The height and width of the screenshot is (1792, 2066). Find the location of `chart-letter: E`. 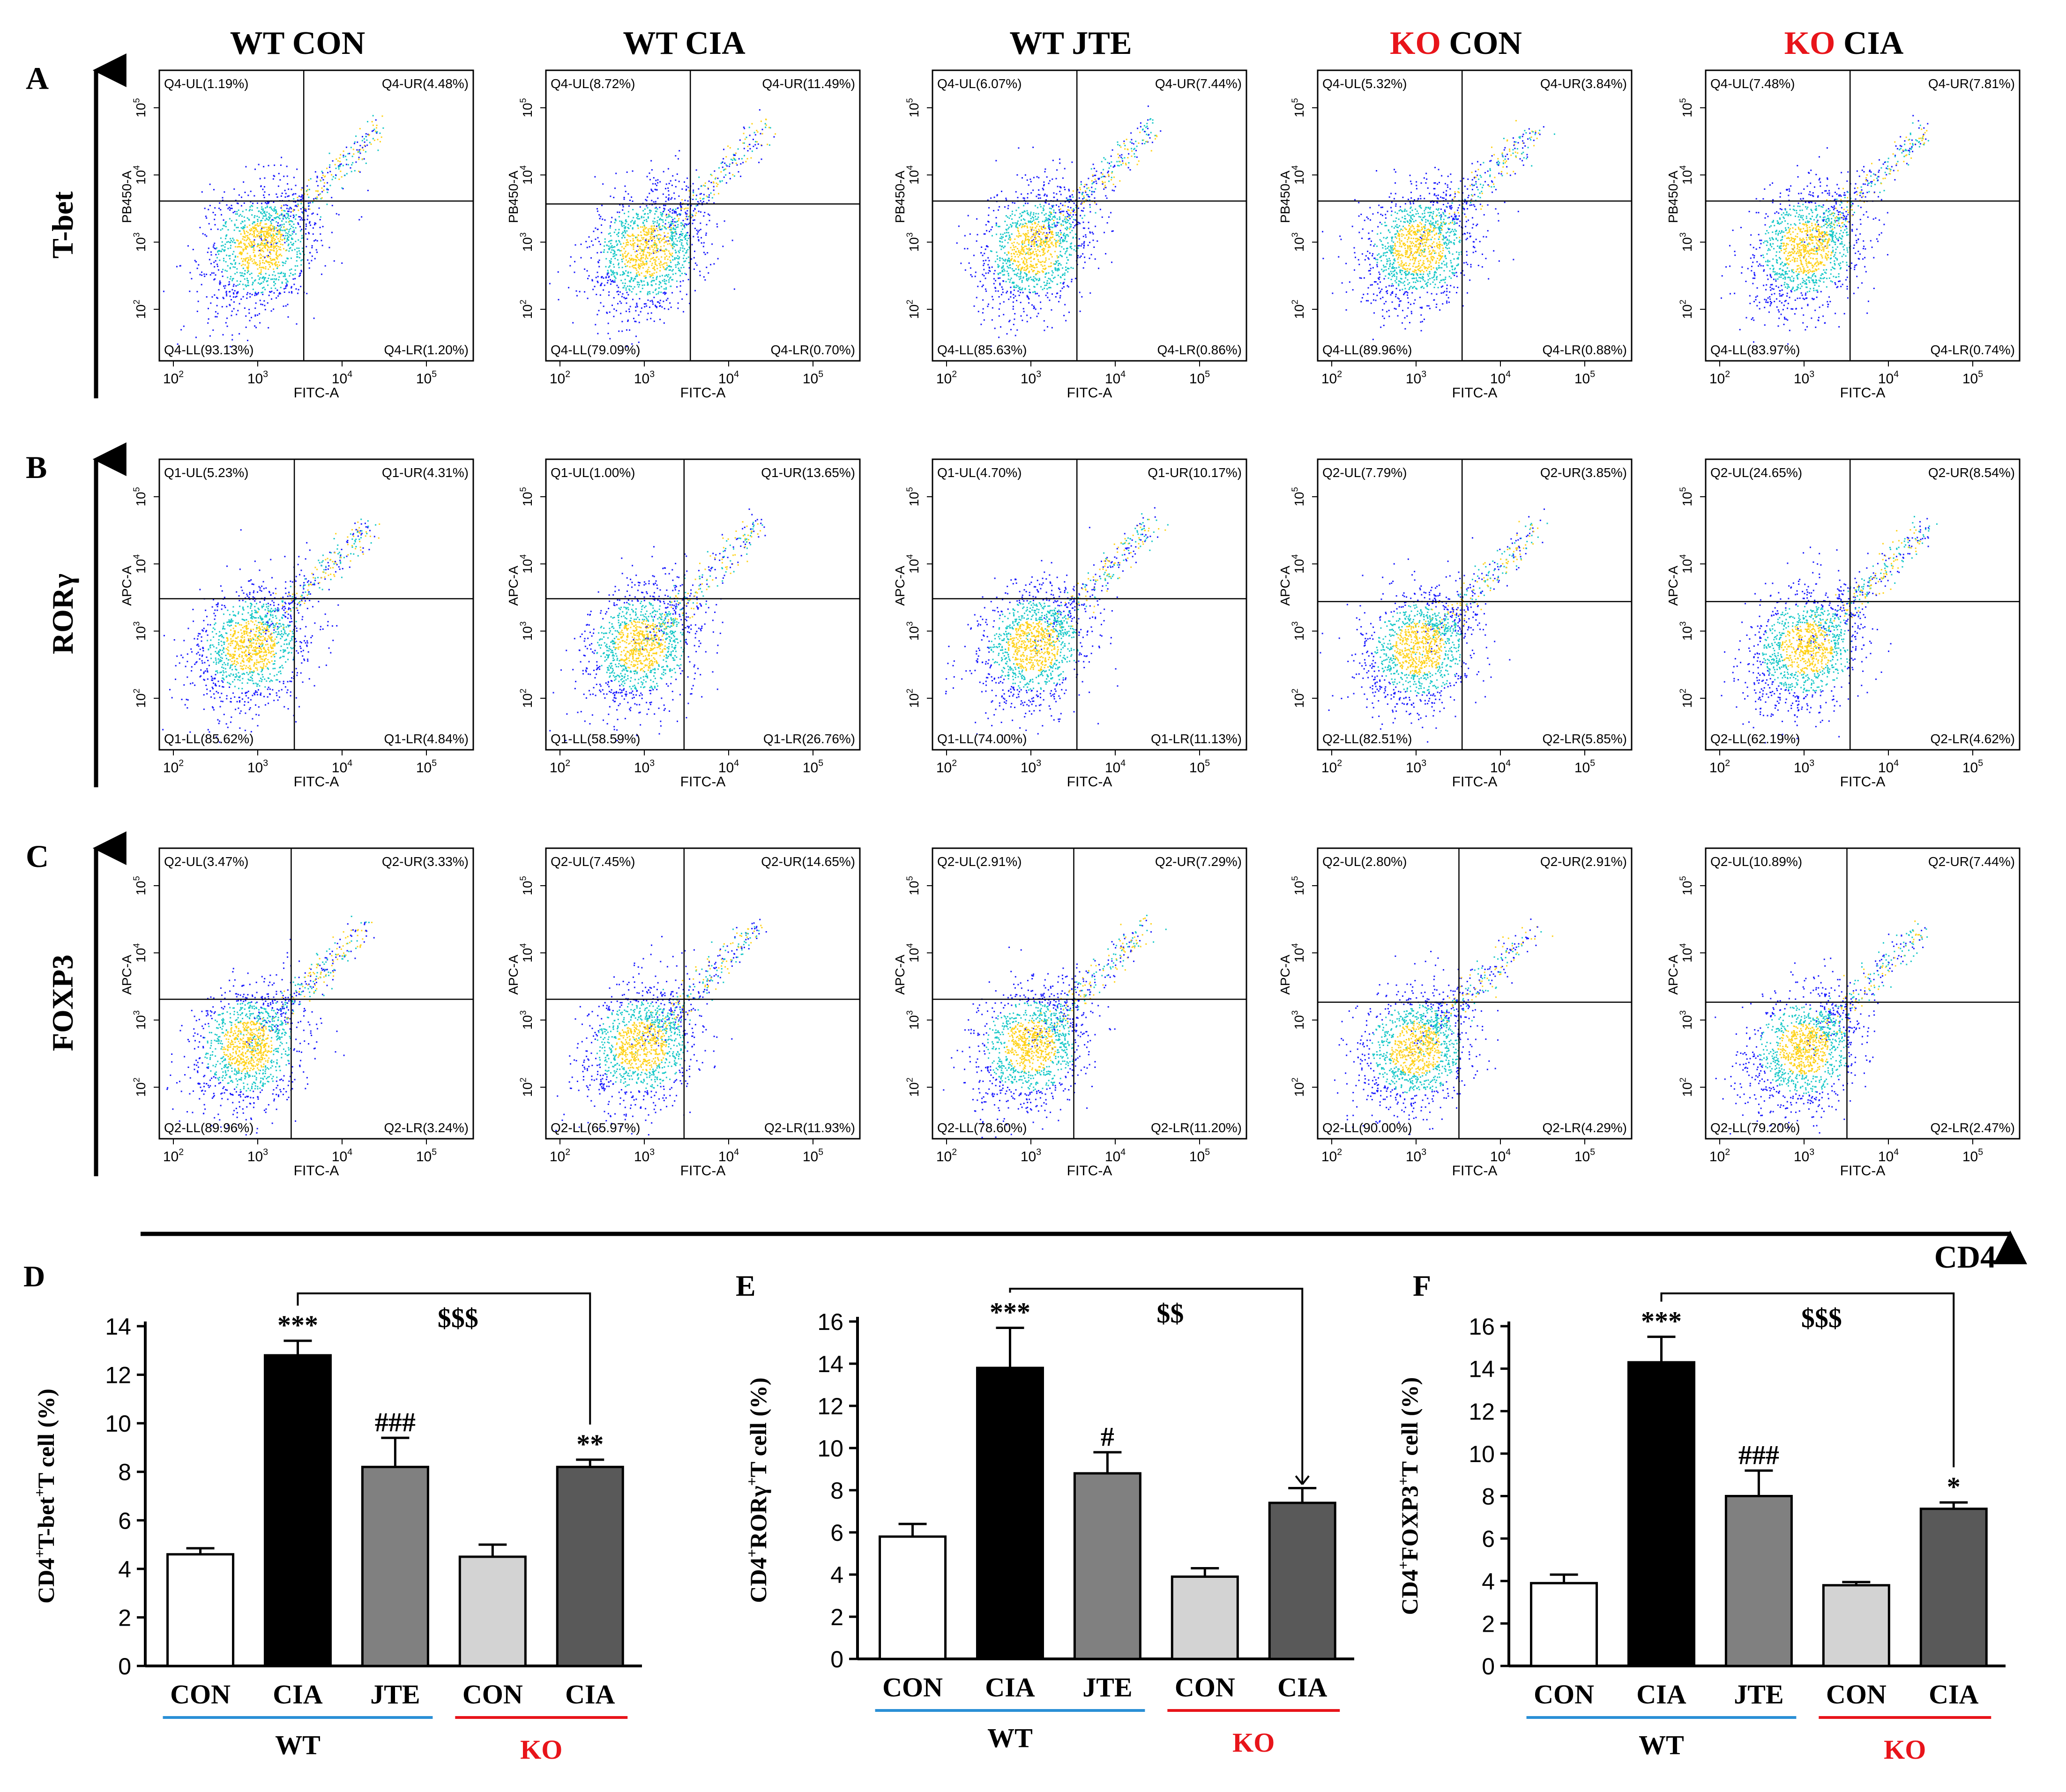

chart-letter: E is located at coordinates (746, 1286).